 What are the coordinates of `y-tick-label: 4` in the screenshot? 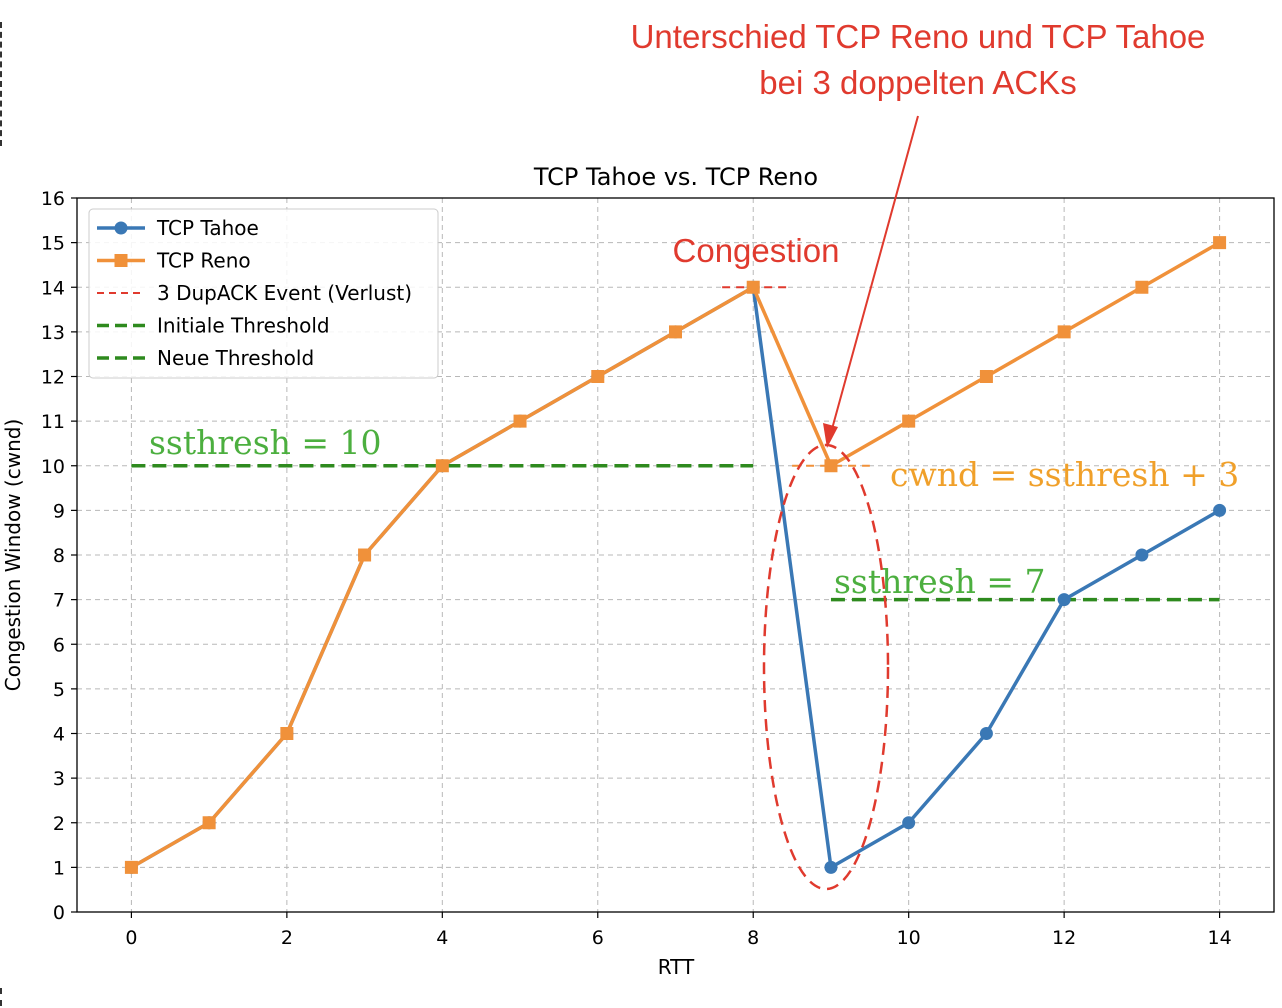 It's located at (59, 735).